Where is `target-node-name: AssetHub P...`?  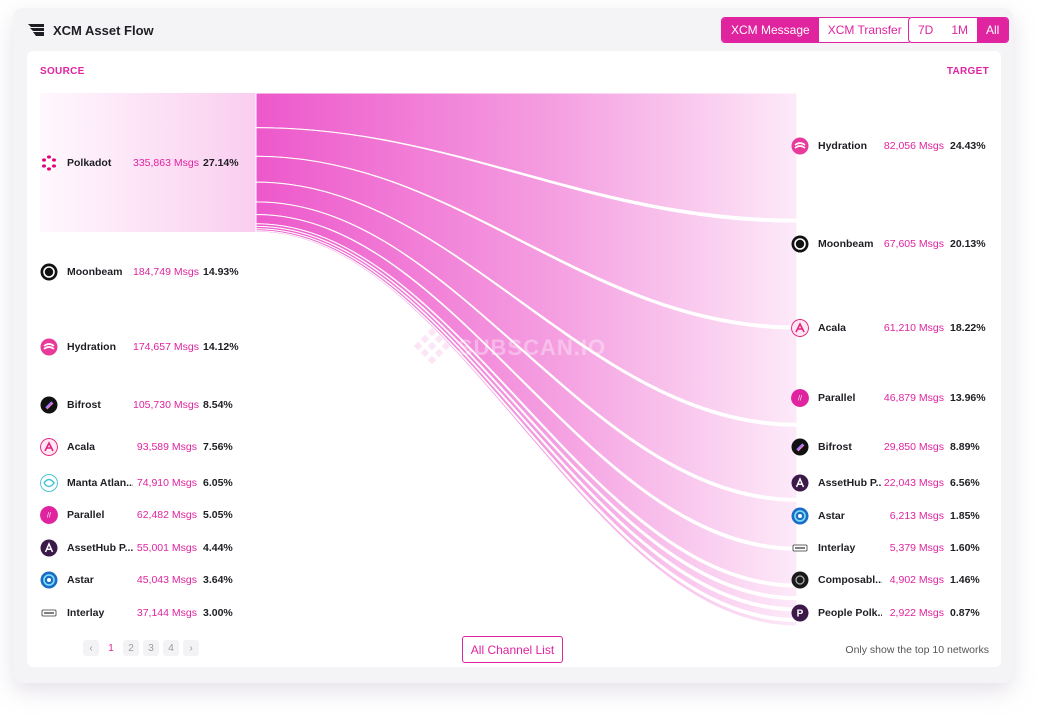 target-node-name: AssetHub P... is located at coordinates (850, 483).